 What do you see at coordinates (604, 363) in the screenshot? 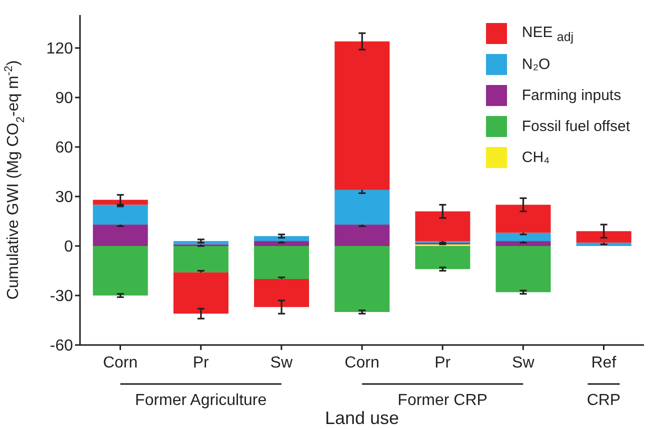
I see `x-tick-label: Ref` at bounding box center [604, 363].